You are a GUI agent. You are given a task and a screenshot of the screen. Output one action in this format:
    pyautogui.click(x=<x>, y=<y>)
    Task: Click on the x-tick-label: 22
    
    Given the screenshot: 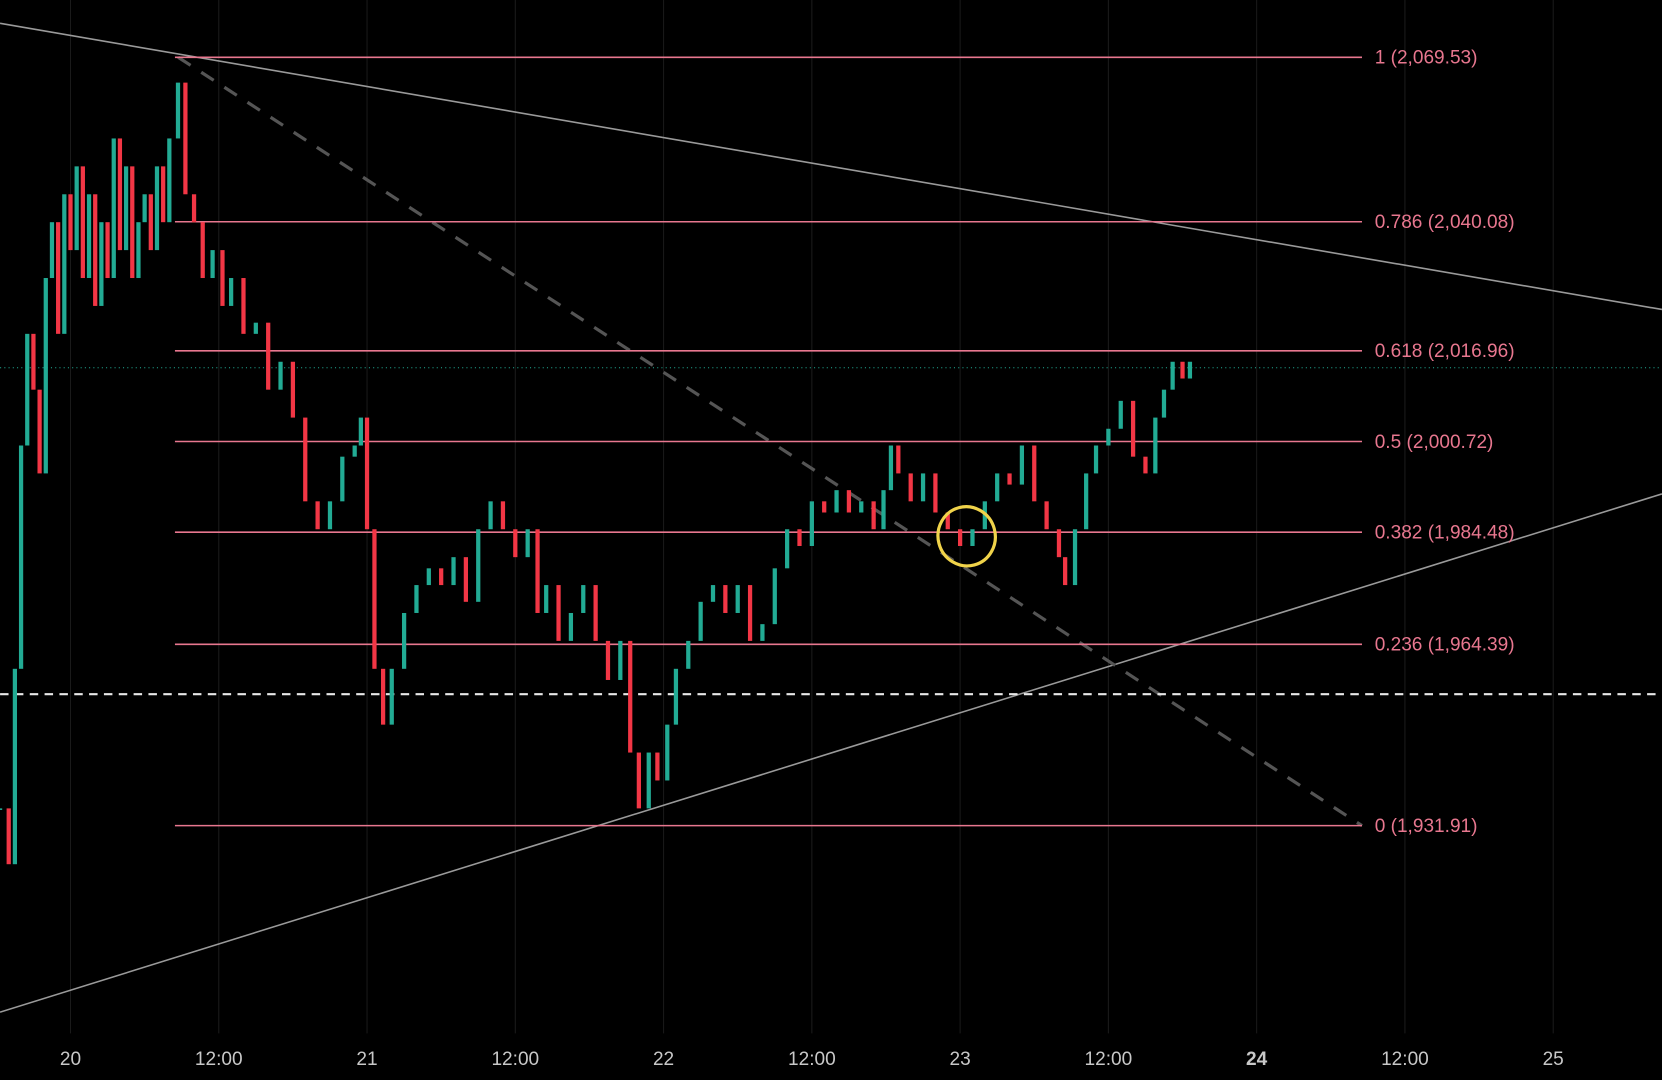 What is the action you would take?
    pyautogui.click(x=663, y=1059)
    